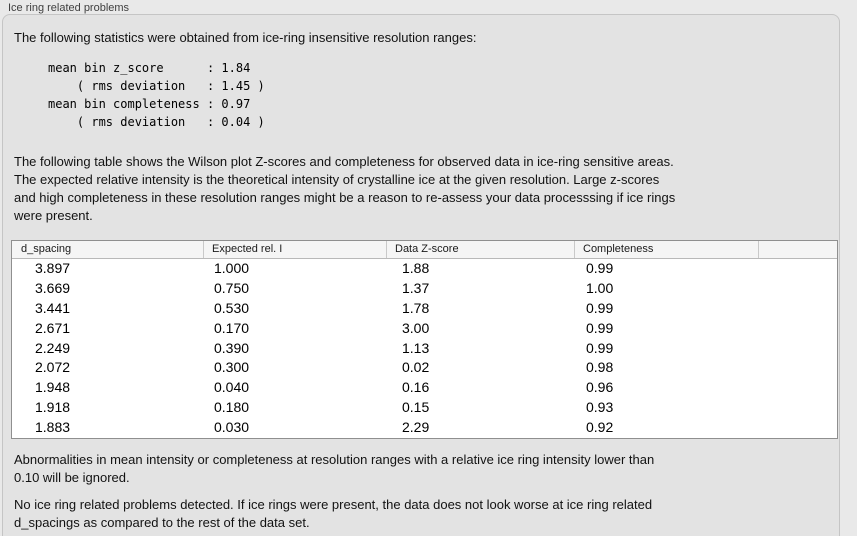  What do you see at coordinates (416, 427) in the screenshot?
I see `table-cell: 2.29` at bounding box center [416, 427].